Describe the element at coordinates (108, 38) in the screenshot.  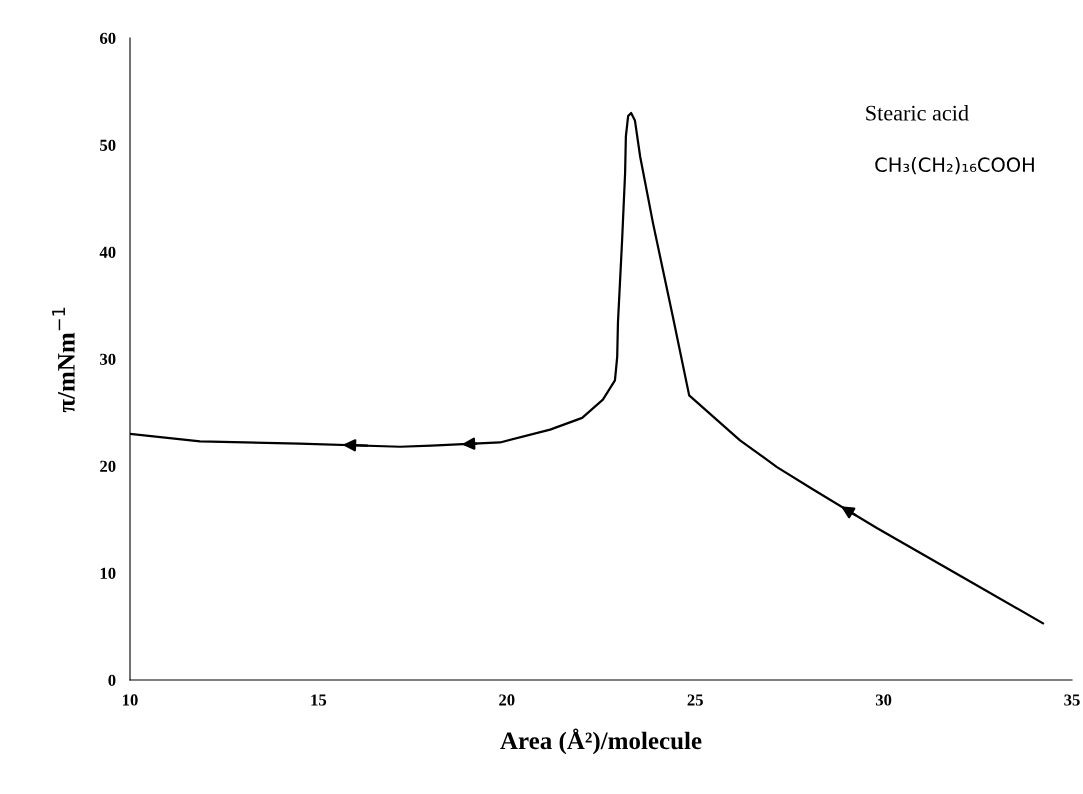
I see `y-tick-label: 60` at that location.